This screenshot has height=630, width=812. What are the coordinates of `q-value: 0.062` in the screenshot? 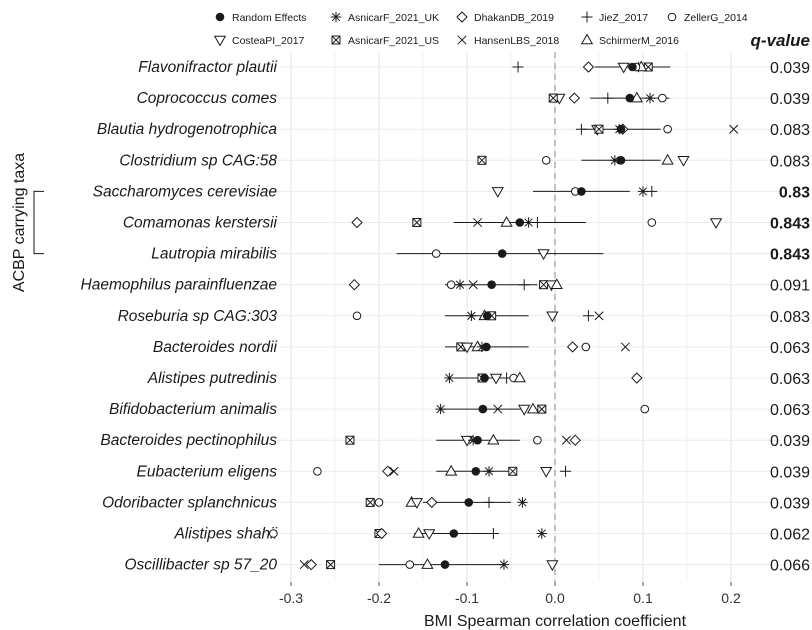 It's located at (790, 535).